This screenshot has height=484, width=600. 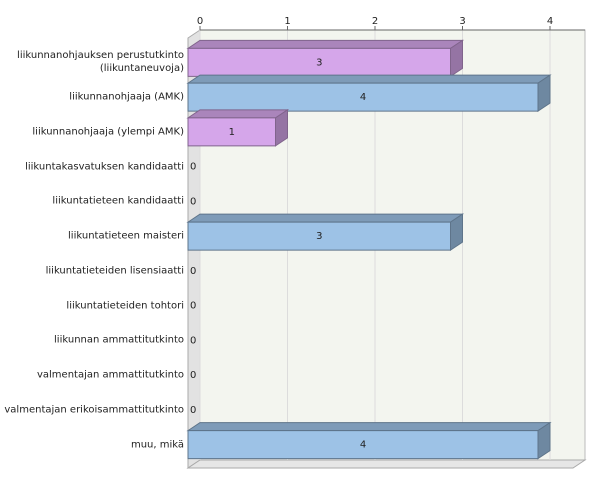 What do you see at coordinates (375, 21) in the screenshot?
I see `x-tick-label: 2` at bounding box center [375, 21].